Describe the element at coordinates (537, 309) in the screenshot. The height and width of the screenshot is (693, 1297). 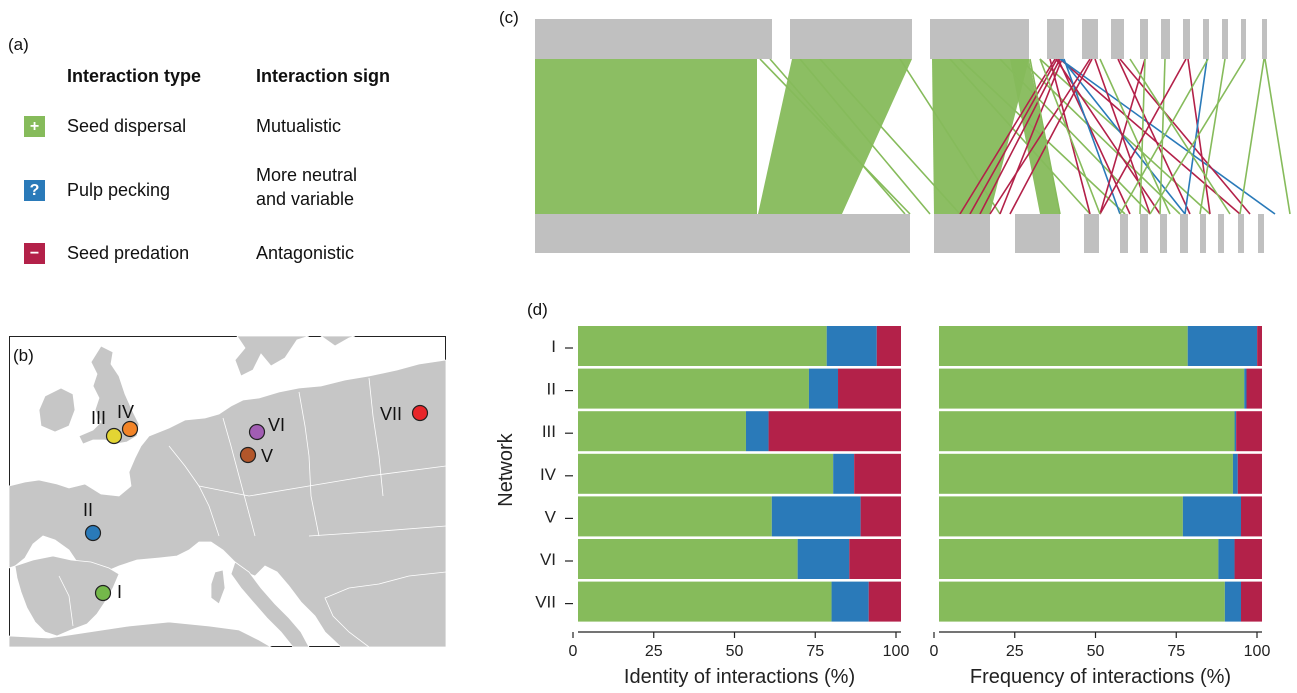
I see `panel-d-label: (d)` at that location.